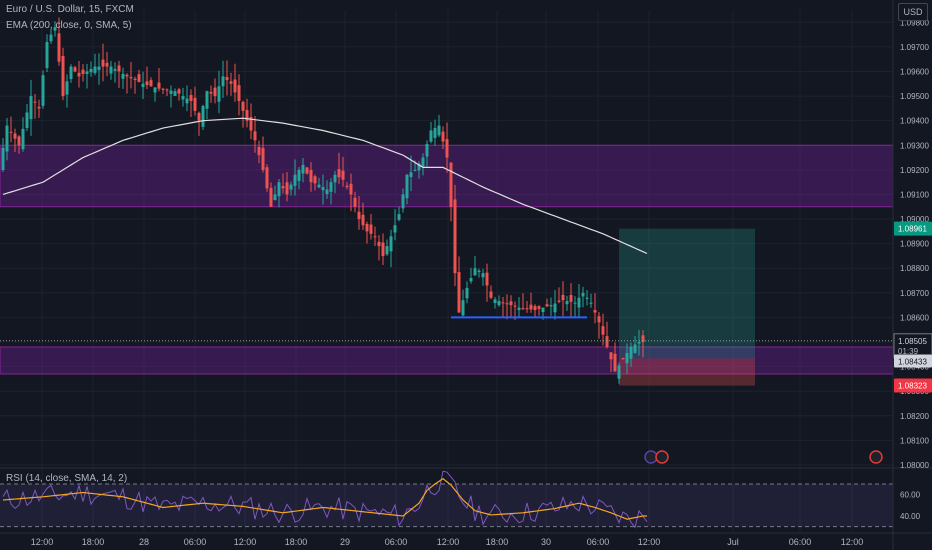  What do you see at coordinates (914, 145) in the screenshot?
I see `price-tick-label: 1.09300` at bounding box center [914, 145].